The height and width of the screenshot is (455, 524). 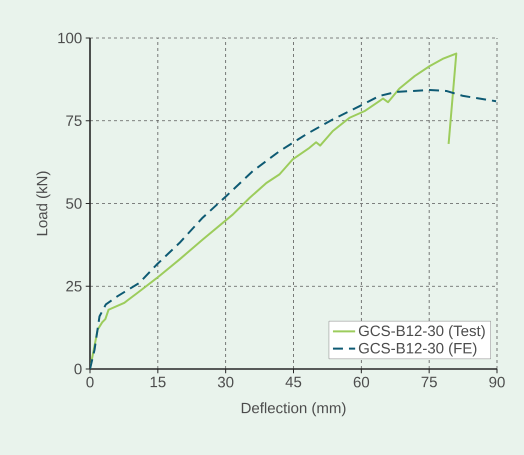 I want to click on x-tick-label: 90, so click(x=497, y=382).